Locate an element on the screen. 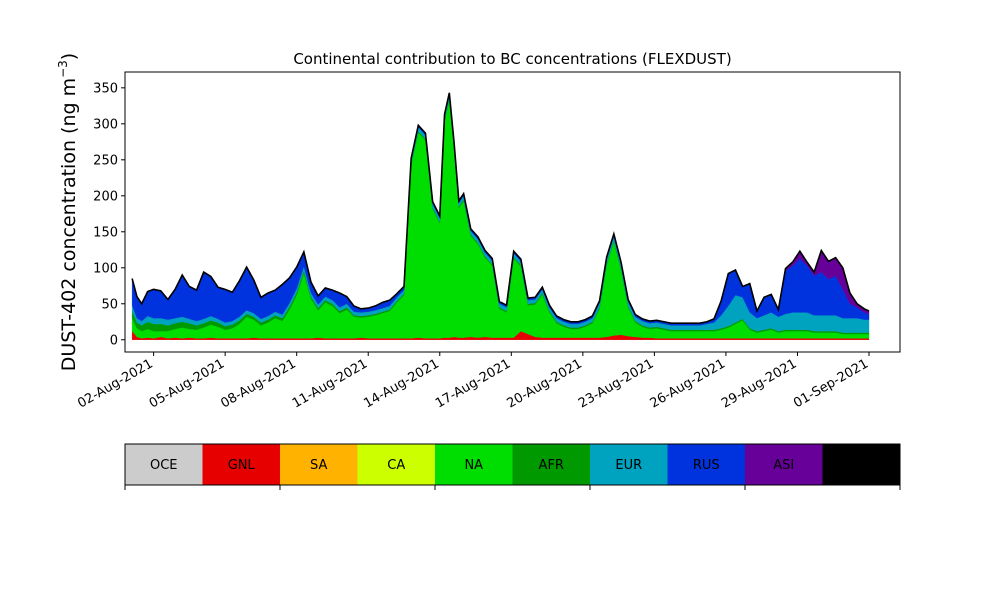 The image size is (1000, 600). y-tick-label: 350 is located at coordinates (105, 88).